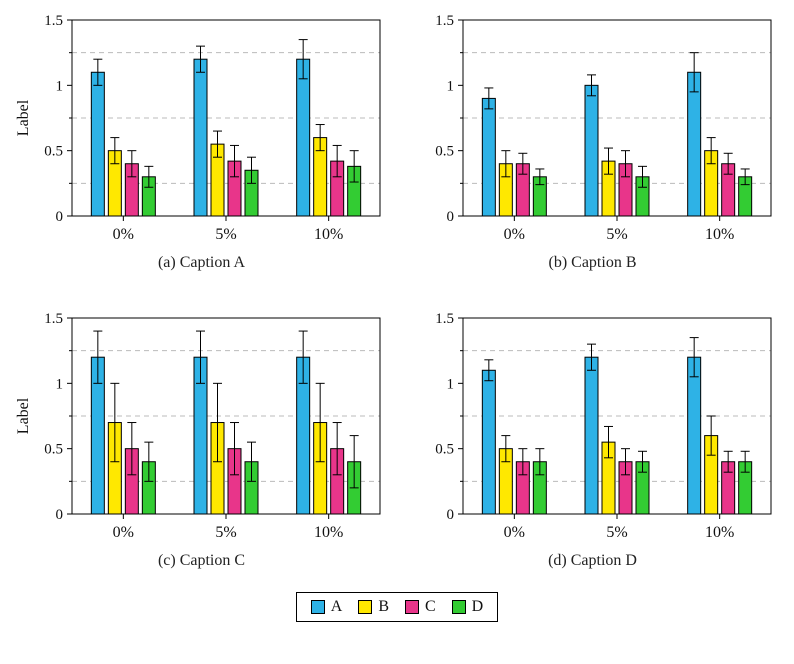 Image resolution: width=794 pixels, height=664 pixels. Describe the element at coordinates (365, 607) in the screenshot. I see `legend-swatch-b` at that location.